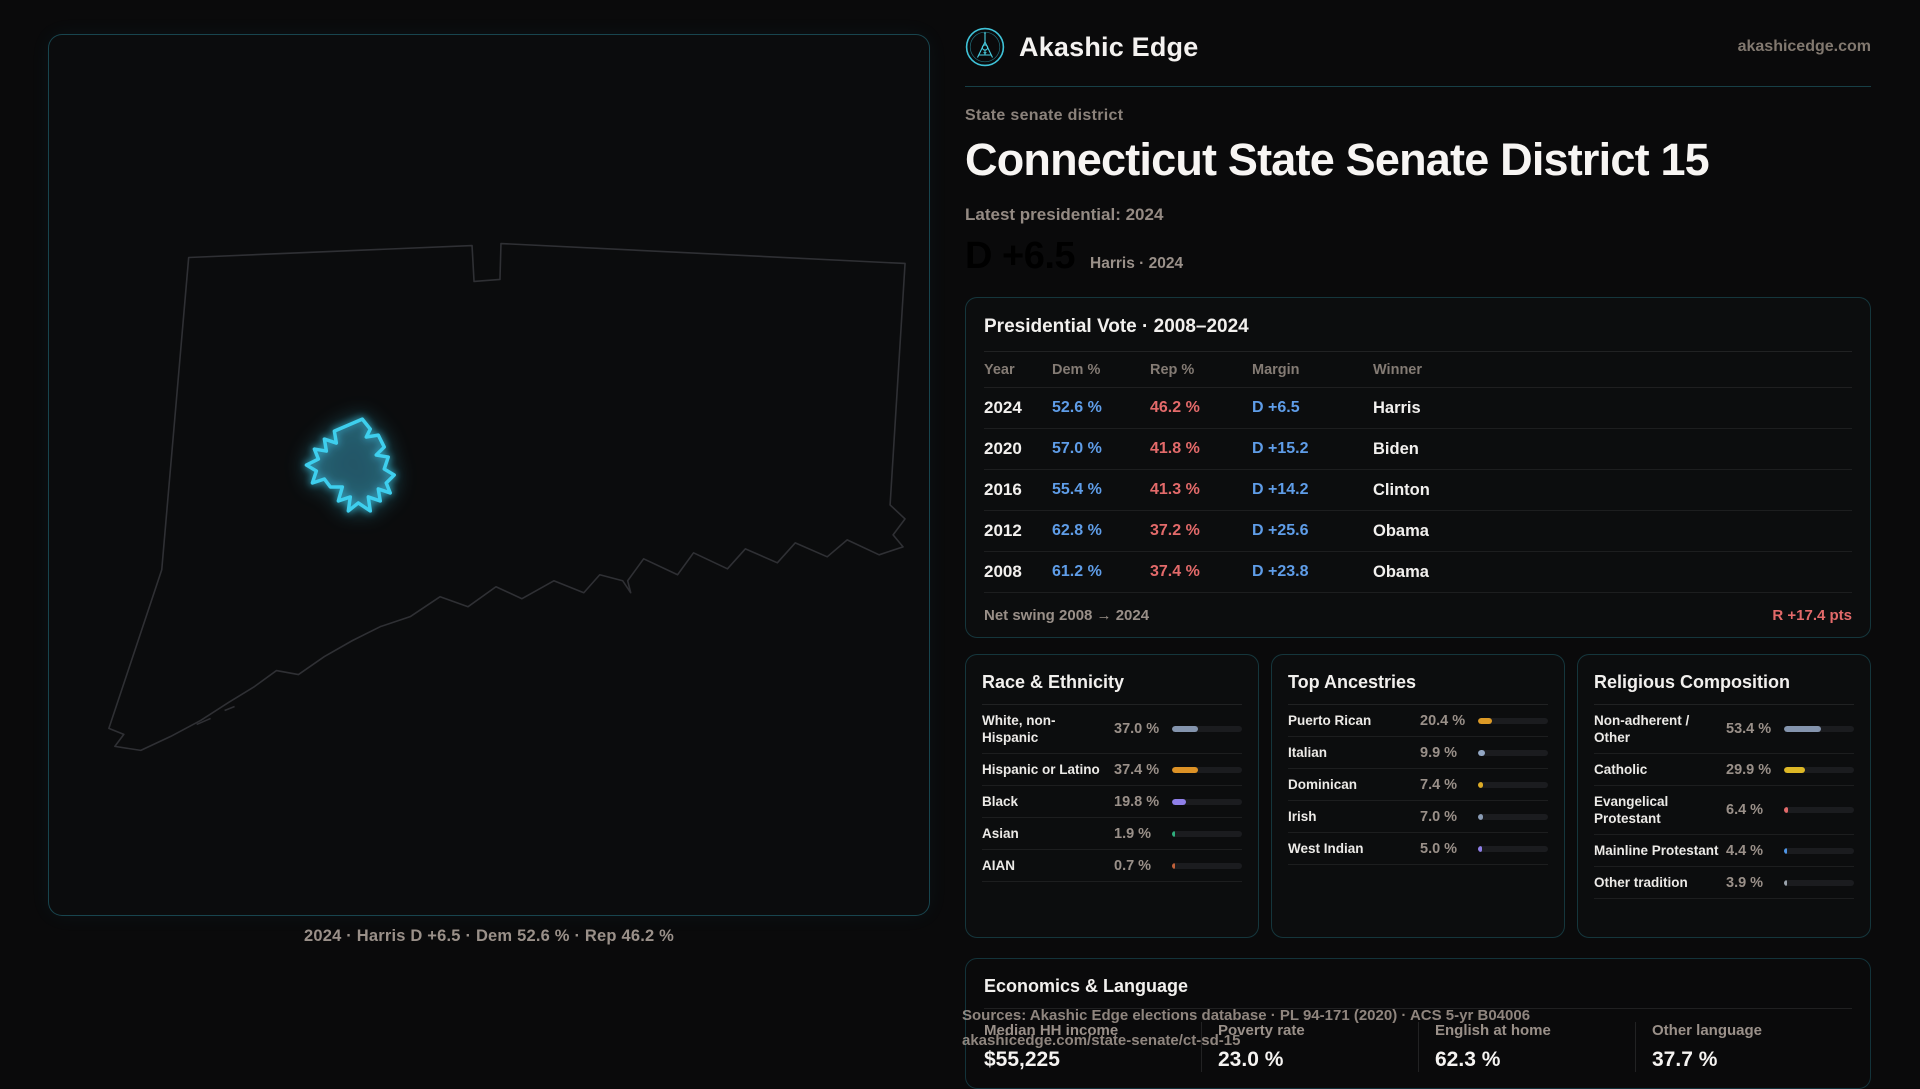 This screenshot has height=1089, width=1920. What do you see at coordinates (1251, 1059) in the screenshot?
I see `stat-value: 23.0 %` at bounding box center [1251, 1059].